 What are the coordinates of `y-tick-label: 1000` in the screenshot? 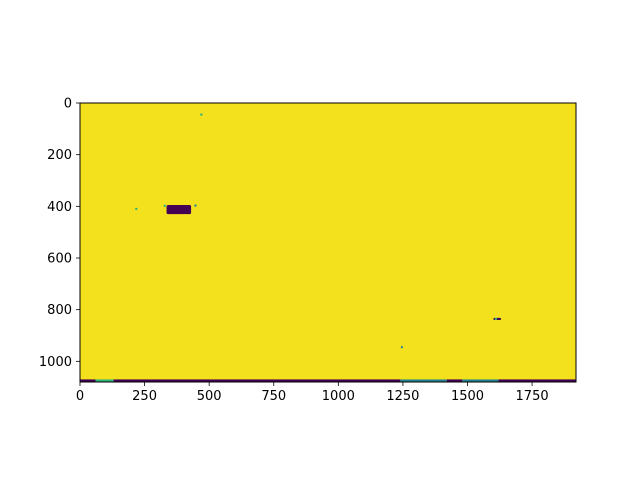 It's located at (55, 362).